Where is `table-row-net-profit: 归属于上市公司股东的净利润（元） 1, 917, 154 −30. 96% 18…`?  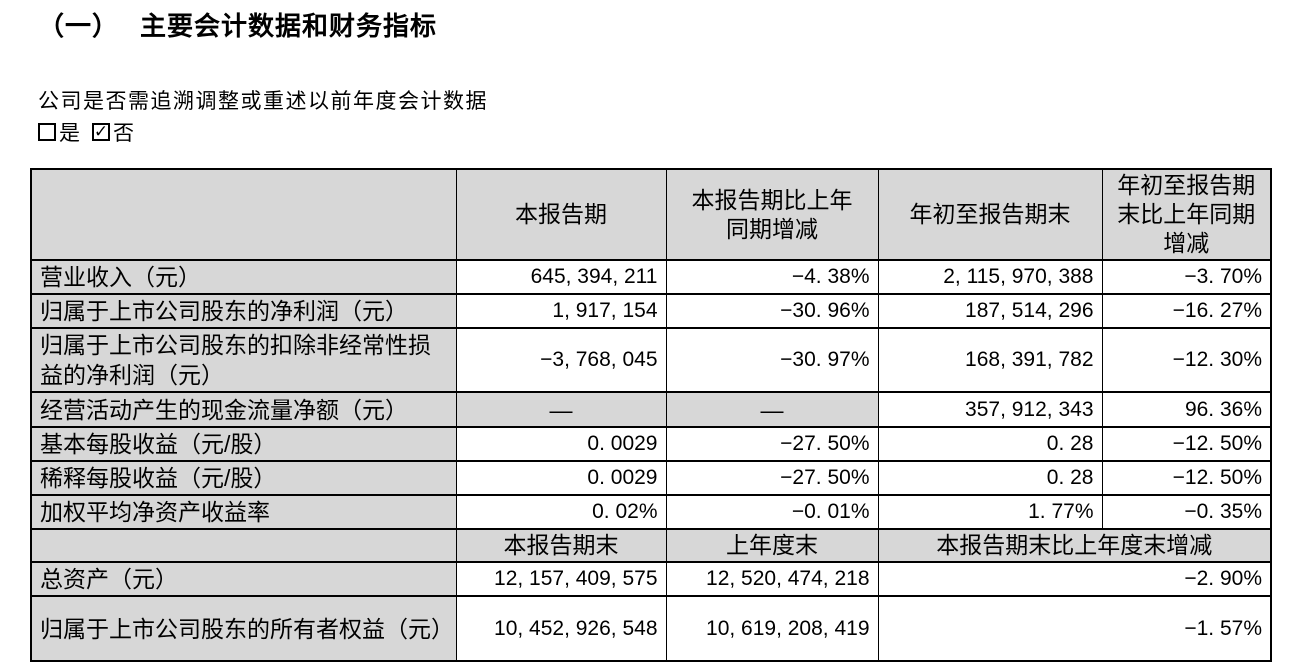
table-row-net-profit: 归属于上市公司股东的净利润（元） 1, 917, 154 −30. 96% 18… is located at coordinates (651, 311).